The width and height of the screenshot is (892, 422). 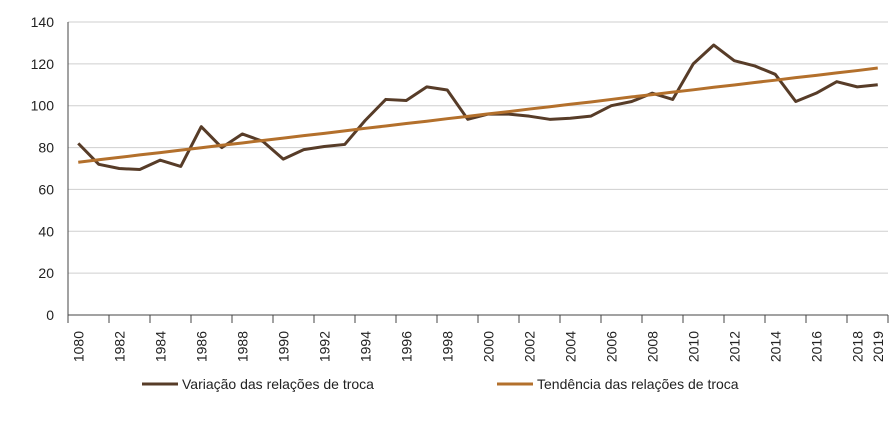 I want to click on legend-label: Tendência das relações de troca, so click(x=638, y=384).